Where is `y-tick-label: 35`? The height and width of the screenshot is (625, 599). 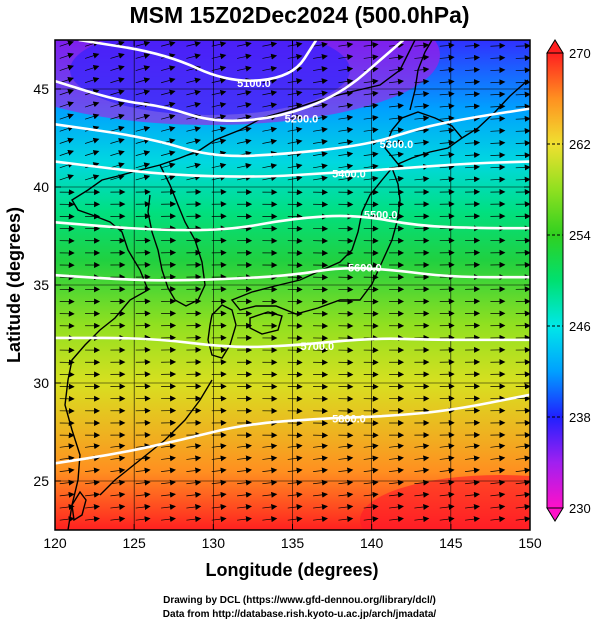
y-tick-label: 35 is located at coordinates (41, 285).